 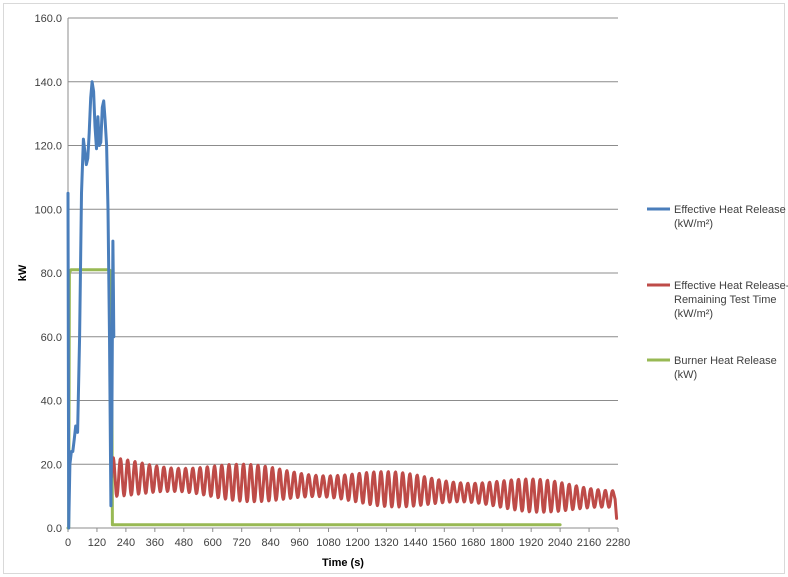 I want to click on y-tick-label: 80.0, so click(x=51, y=274).